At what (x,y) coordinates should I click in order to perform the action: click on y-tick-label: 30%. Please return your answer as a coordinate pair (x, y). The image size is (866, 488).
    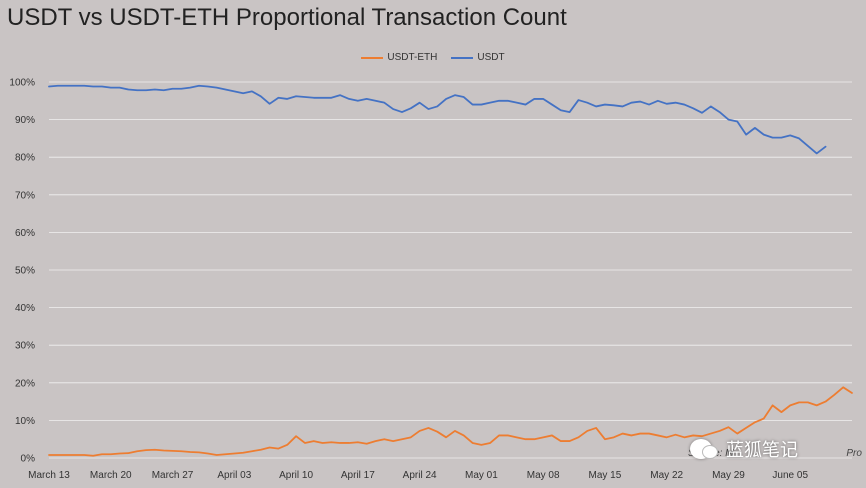
    Looking at the image, I should click on (25, 346).